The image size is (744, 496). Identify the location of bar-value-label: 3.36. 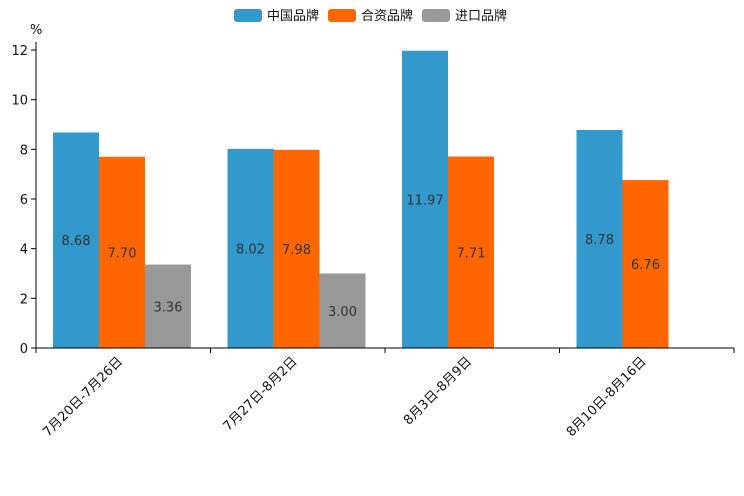
(168, 307).